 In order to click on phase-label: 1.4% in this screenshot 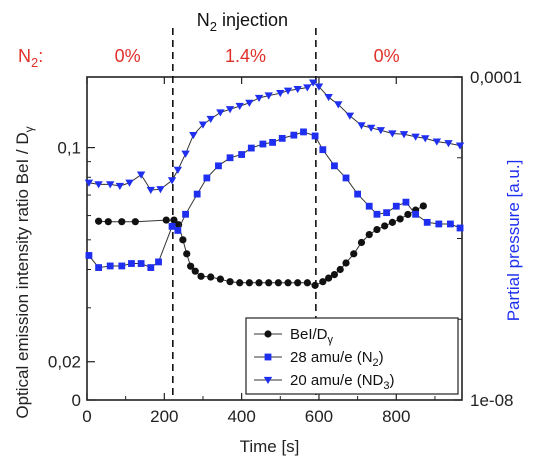, I will do `click(245, 56)`.